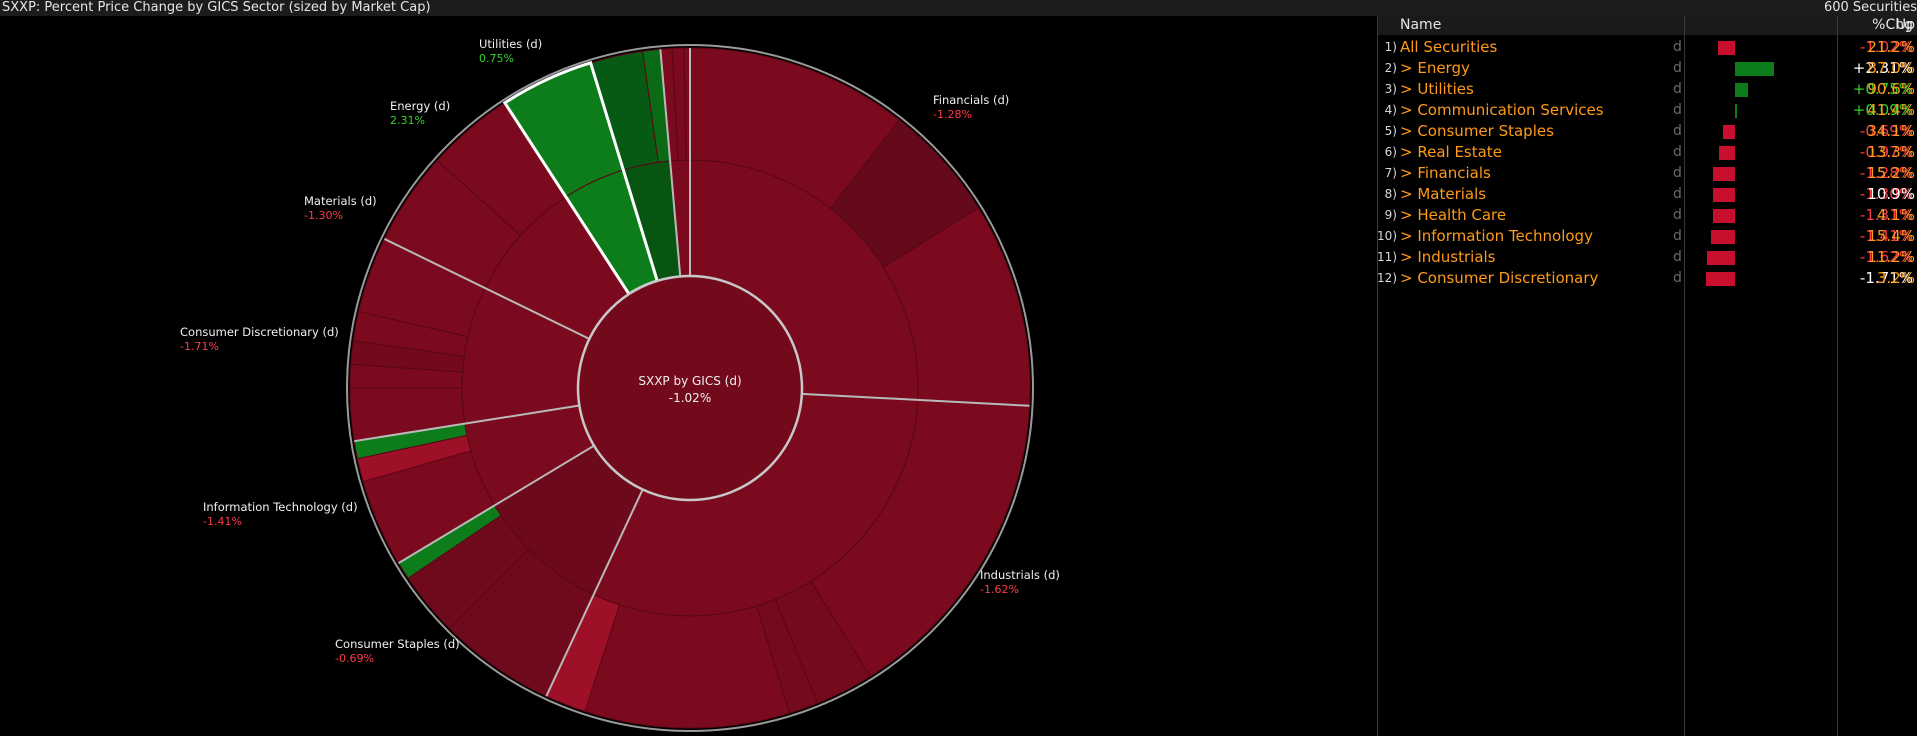 The width and height of the screenshot is (1917, 736). What do you see at coordinates (1390, 215) in the screenshot?
I see `row-number: 9)` at bounding box center [1390, 215].